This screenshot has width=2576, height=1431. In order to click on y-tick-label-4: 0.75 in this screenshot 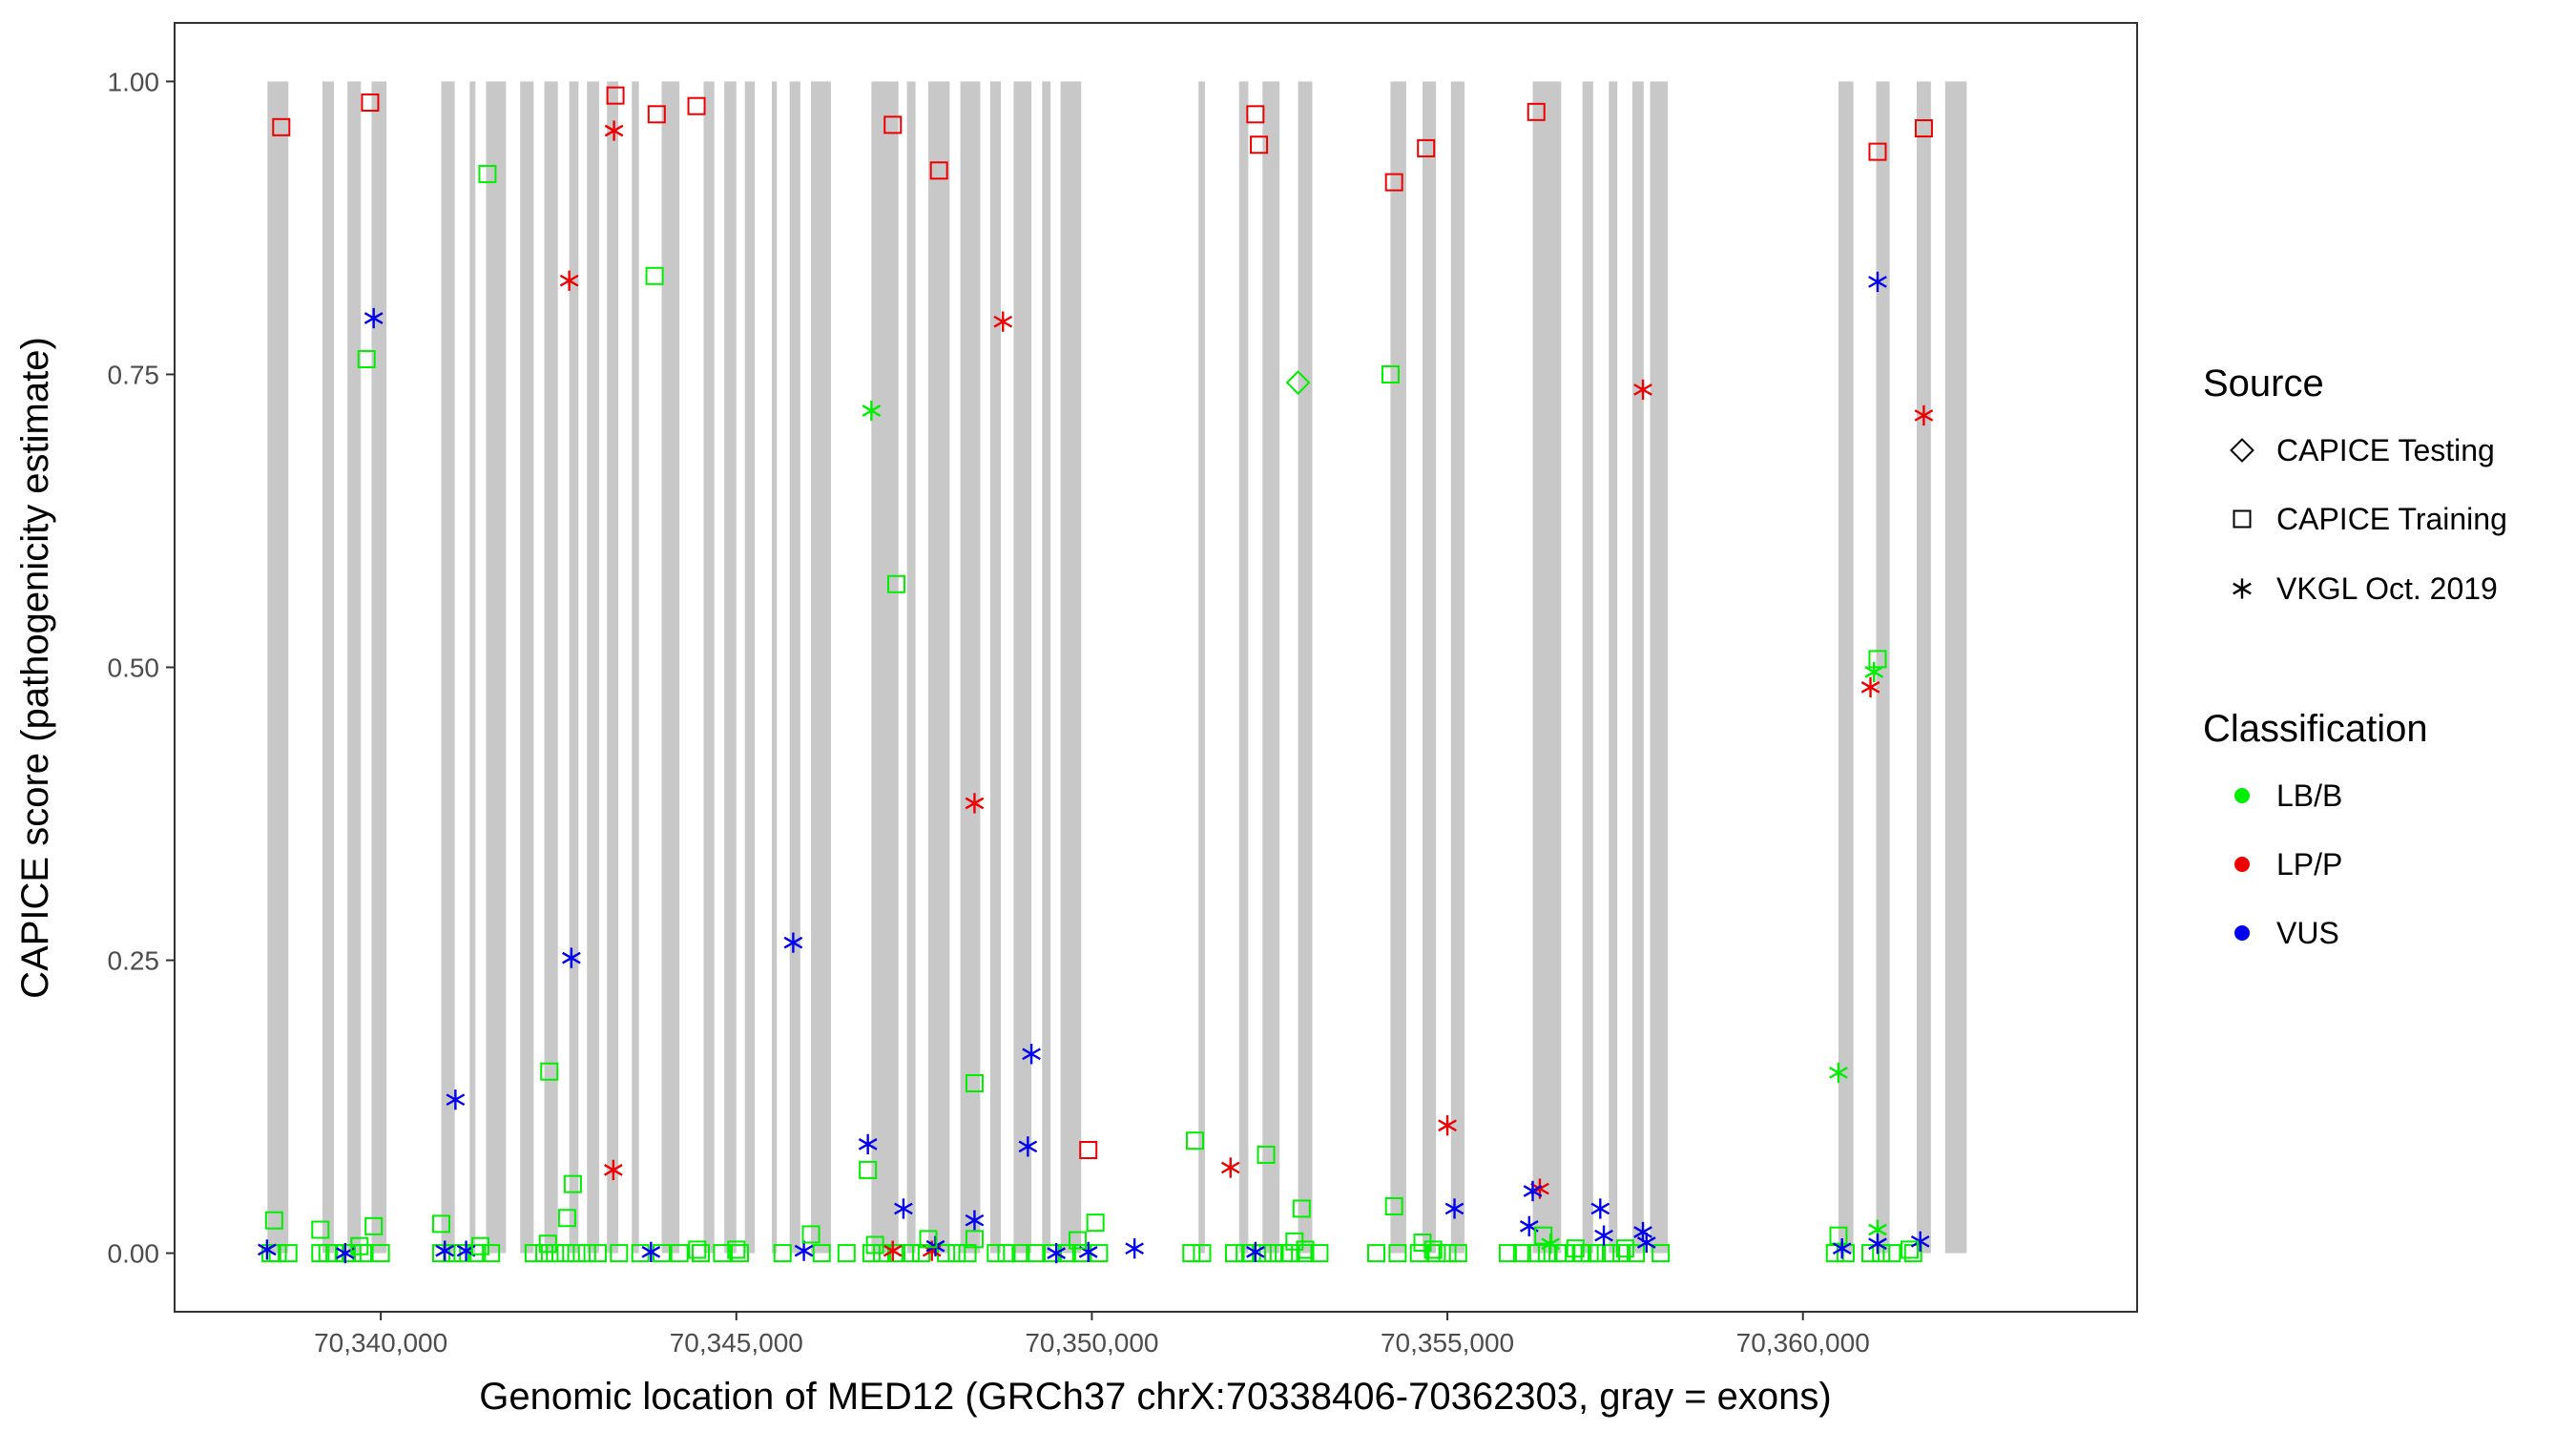, I will do `click(134, 375)`.